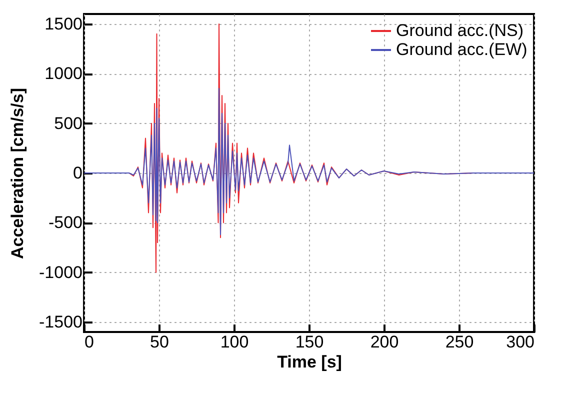 This screenshot has height=407, width=584. What do you see at coordinates (63, 24) in the screenshot?
I see `y-tick-label: 1500` at bounding box center [63, 24].